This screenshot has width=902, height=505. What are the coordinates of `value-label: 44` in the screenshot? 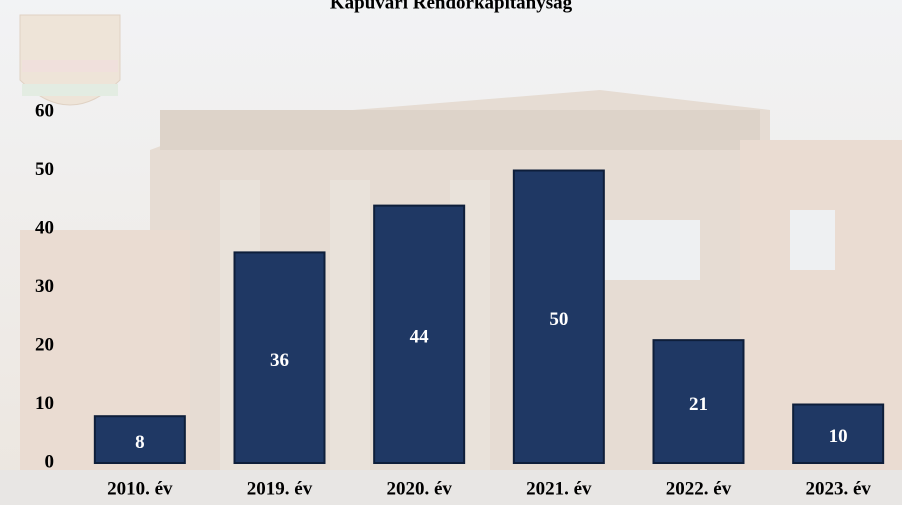 It's located at (420, 337).